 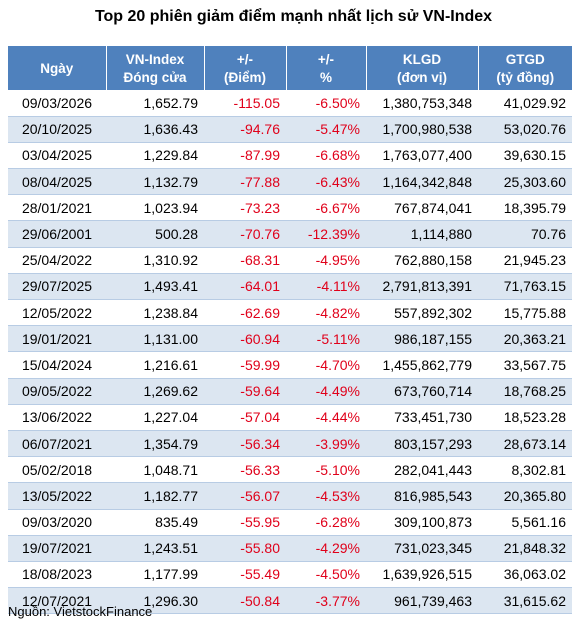 What do you see at coordinates (155, 548) in the screenshot?
I see `close-cell: 1,243.51` at bounding box center [155, 548].